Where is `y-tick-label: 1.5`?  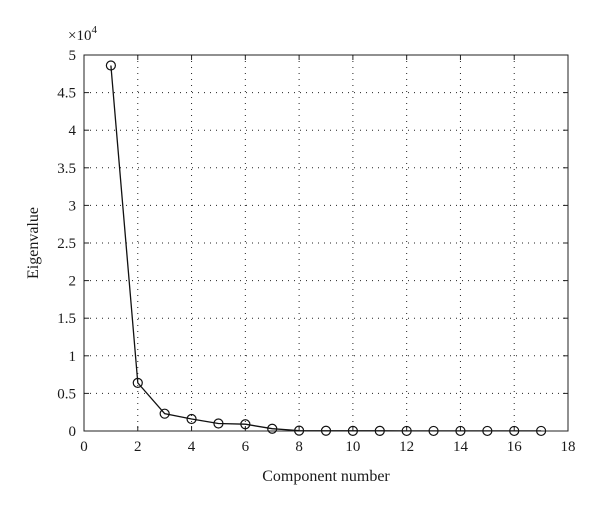 y-tick-label: 1.5 is located at coordinates (66, 319).